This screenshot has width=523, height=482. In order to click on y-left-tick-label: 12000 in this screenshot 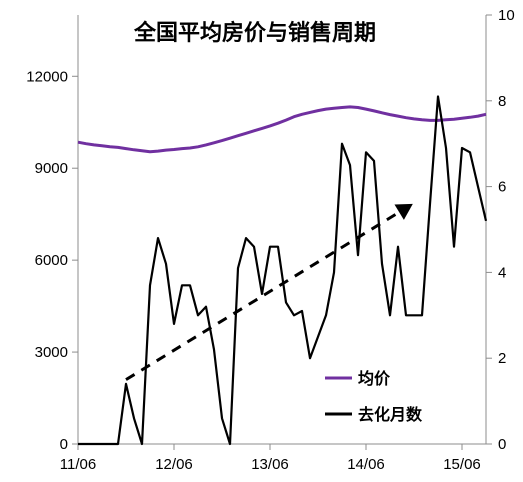, I will do `click(47, 76)`.